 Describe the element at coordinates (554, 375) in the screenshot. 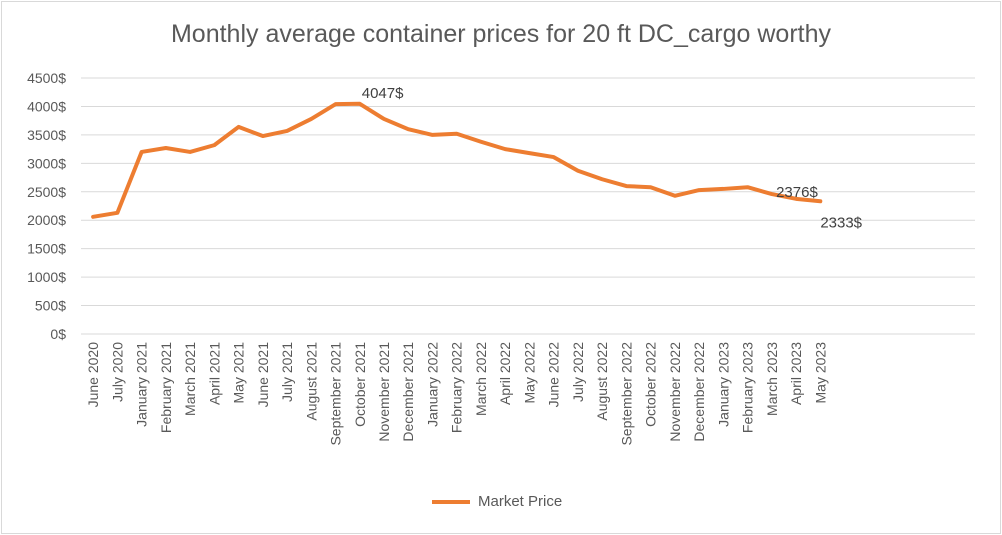

I see `x-tick-label: June 2022` at that location.